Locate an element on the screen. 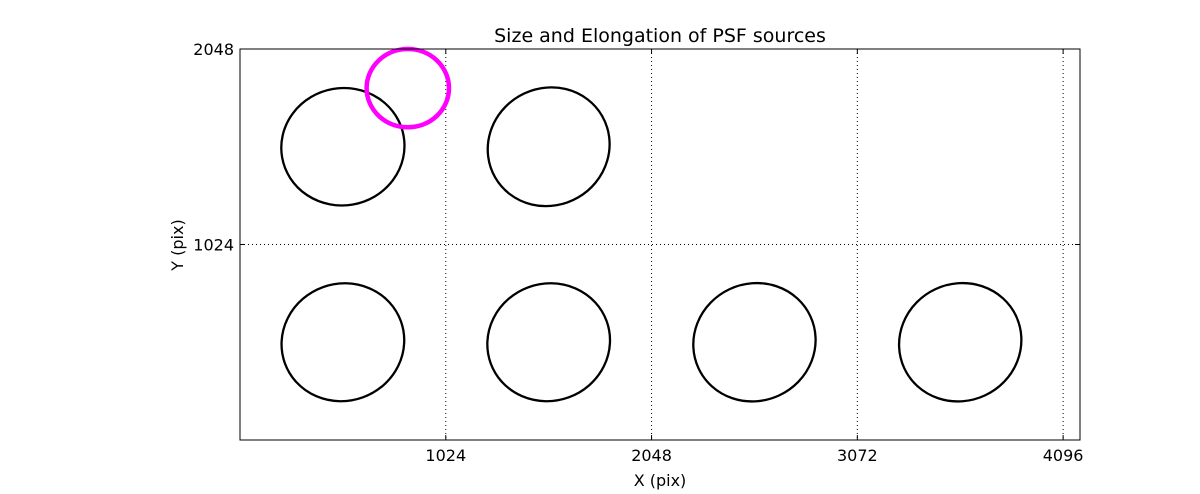 This screenshot has width=1200, height=494. chart-title: Size and Elongation of PSF sources is located at coordinates (660, 36).